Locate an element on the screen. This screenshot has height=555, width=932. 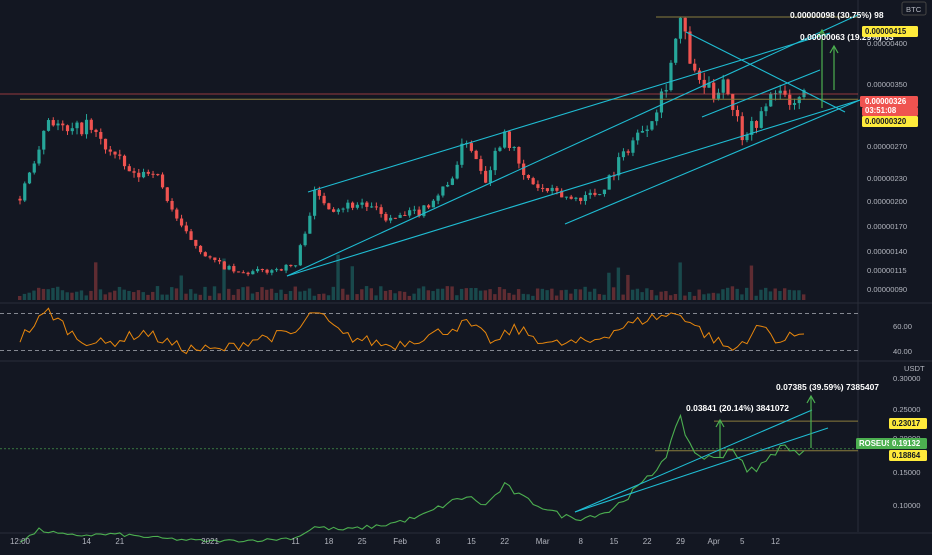
x-tick-label: 8 is located at coordinates (438, 541).